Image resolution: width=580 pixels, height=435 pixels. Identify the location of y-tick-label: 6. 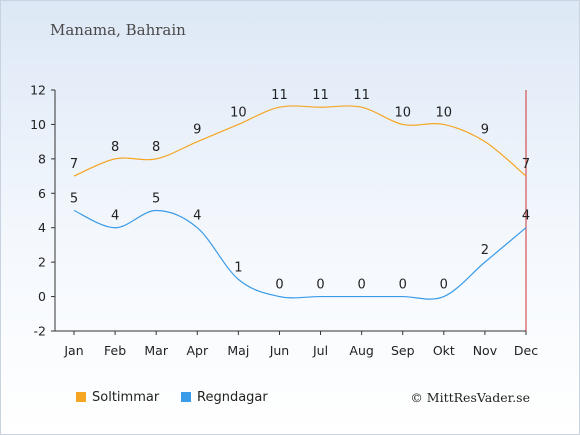
(42, 193).